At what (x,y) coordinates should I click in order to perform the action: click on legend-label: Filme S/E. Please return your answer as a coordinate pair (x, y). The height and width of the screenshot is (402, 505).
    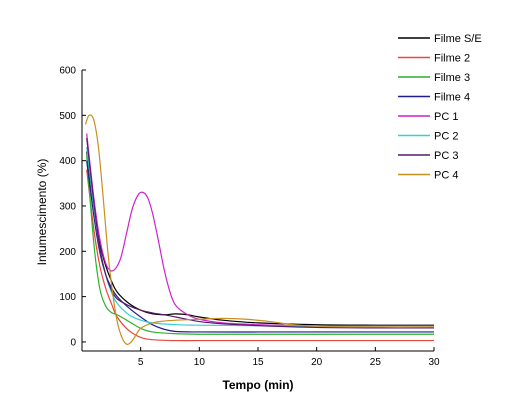
    Looking at the image, I should click on (458, 39).